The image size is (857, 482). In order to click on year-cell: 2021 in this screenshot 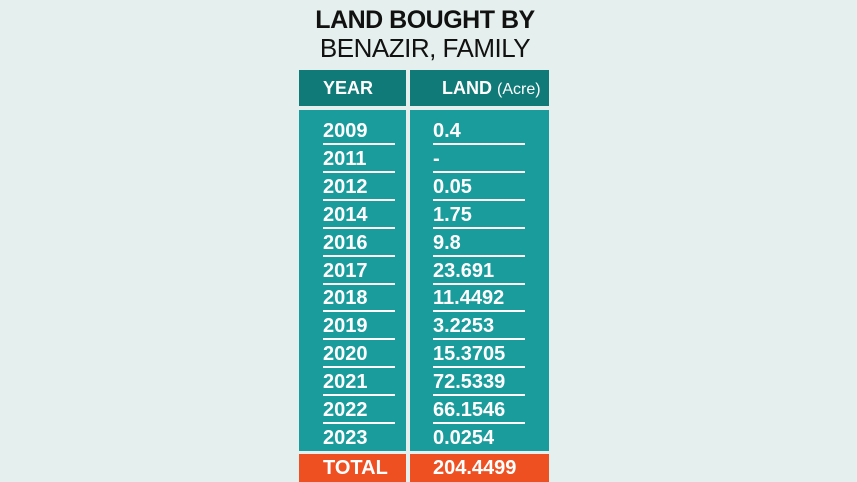, I will do `click(359, 382)`.